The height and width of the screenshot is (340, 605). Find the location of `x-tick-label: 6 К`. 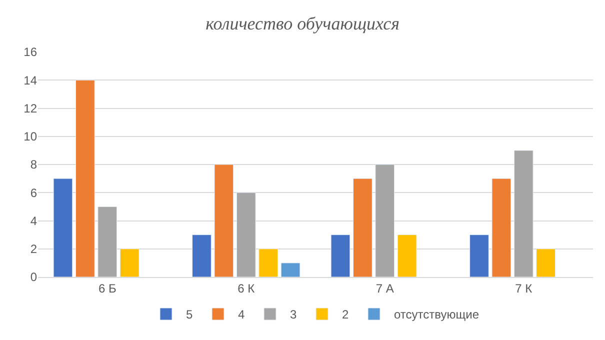

x-tick-label: 6 К is located at coordinates (246, 288).